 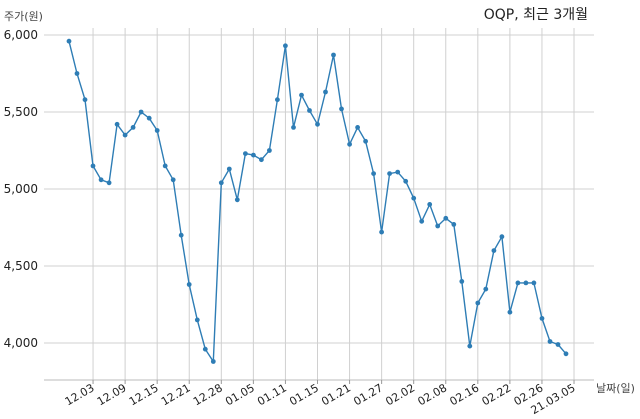 What do you see at coordinates (176, 394) in the screenshot?
I see `x-tick-label: 12.21` at bounding box center [176, 394].